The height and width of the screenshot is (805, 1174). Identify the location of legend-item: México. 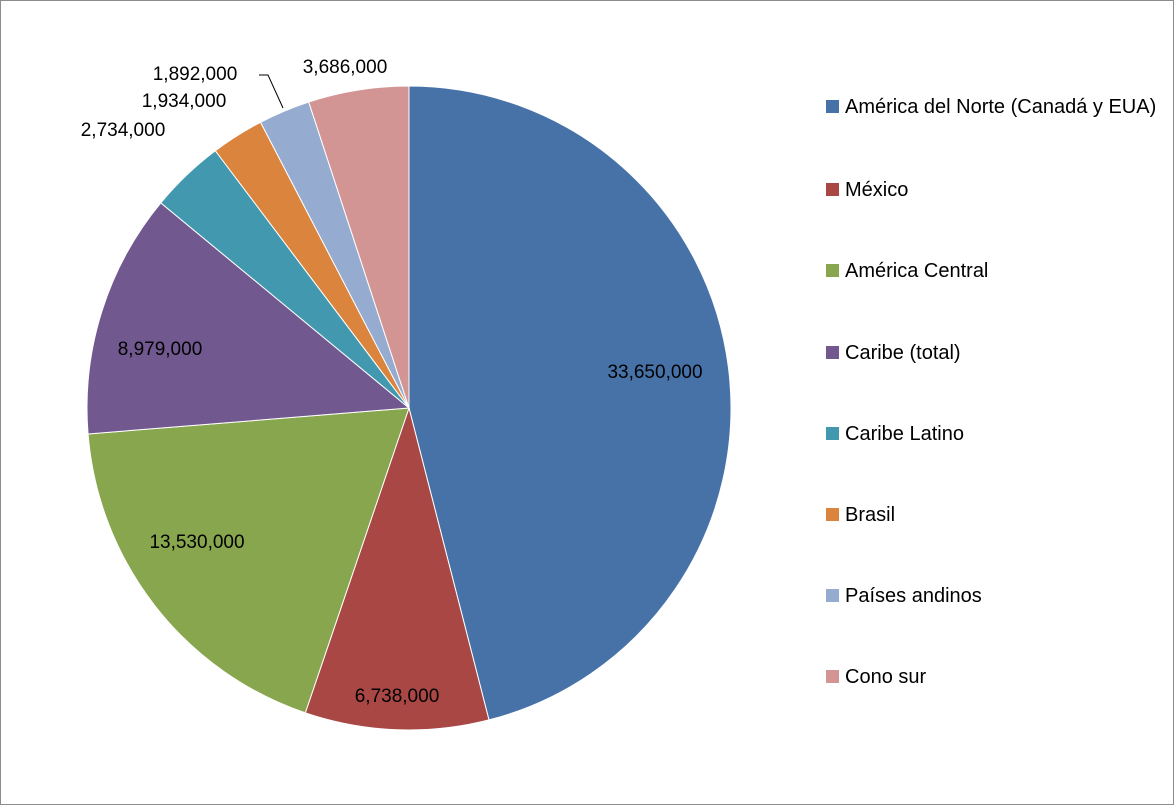
(996, 190).